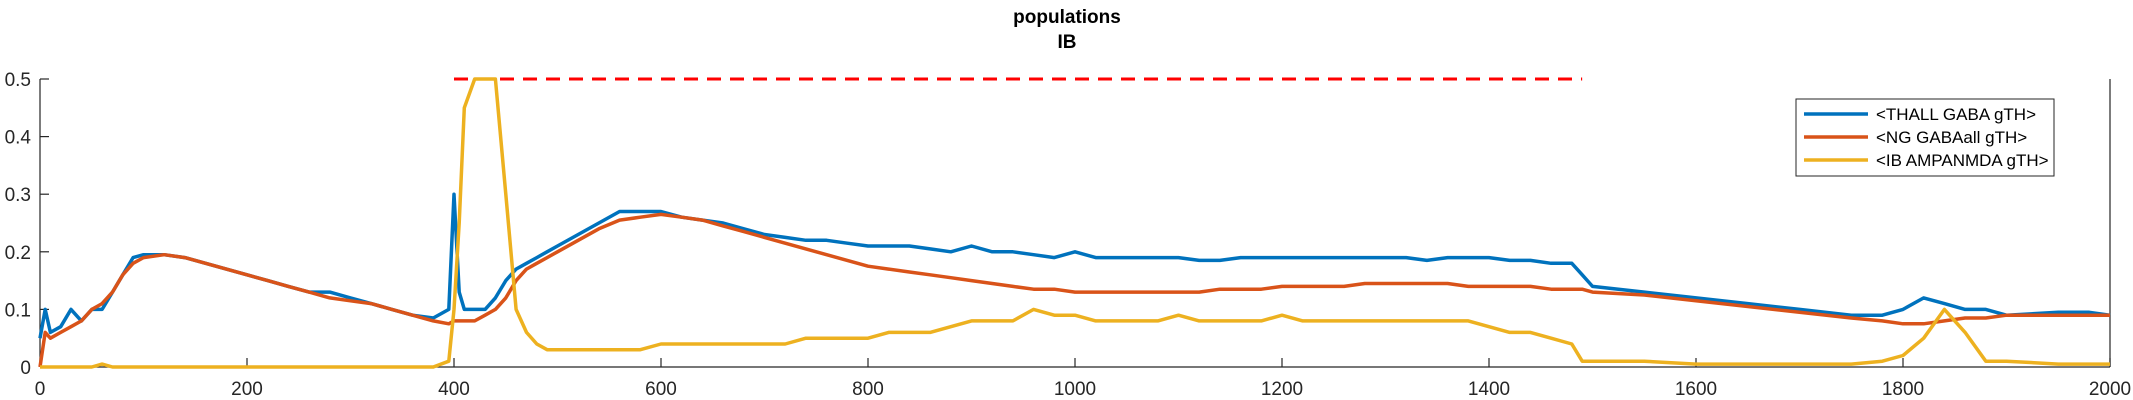 This screenshot has height=400, width=2133. Describe the element at coordinates (18, 195) in the screenshot. I see `y-tick-label: 0.3` at that location.